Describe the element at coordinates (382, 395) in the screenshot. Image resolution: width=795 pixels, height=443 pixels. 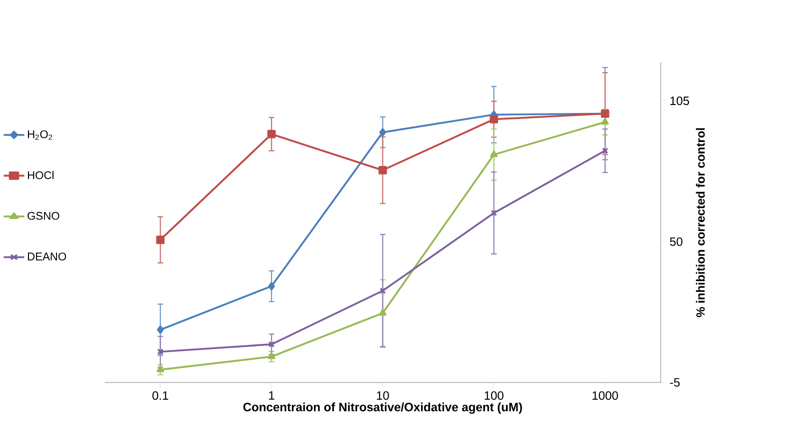
I see `x-tick-label: 10` at that location.